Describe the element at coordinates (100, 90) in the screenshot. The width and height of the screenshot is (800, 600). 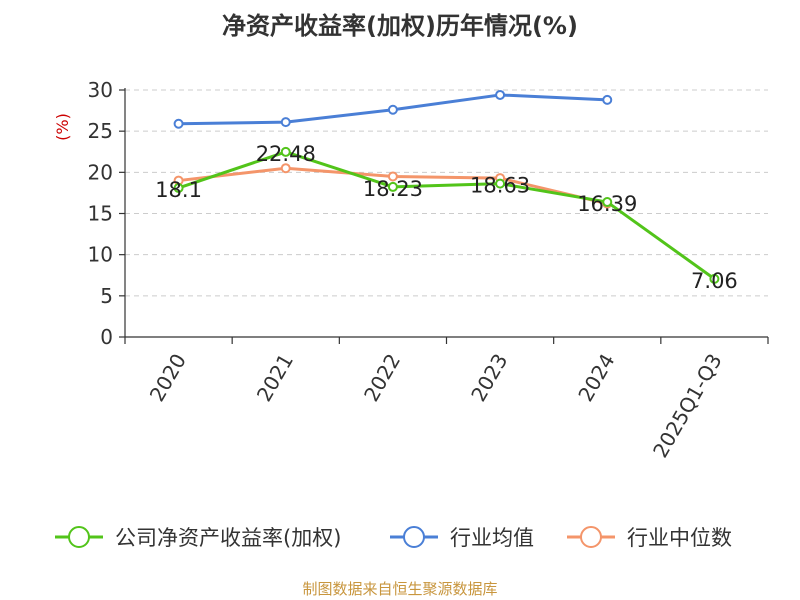
I see `y-tick-label: 30` at that location.